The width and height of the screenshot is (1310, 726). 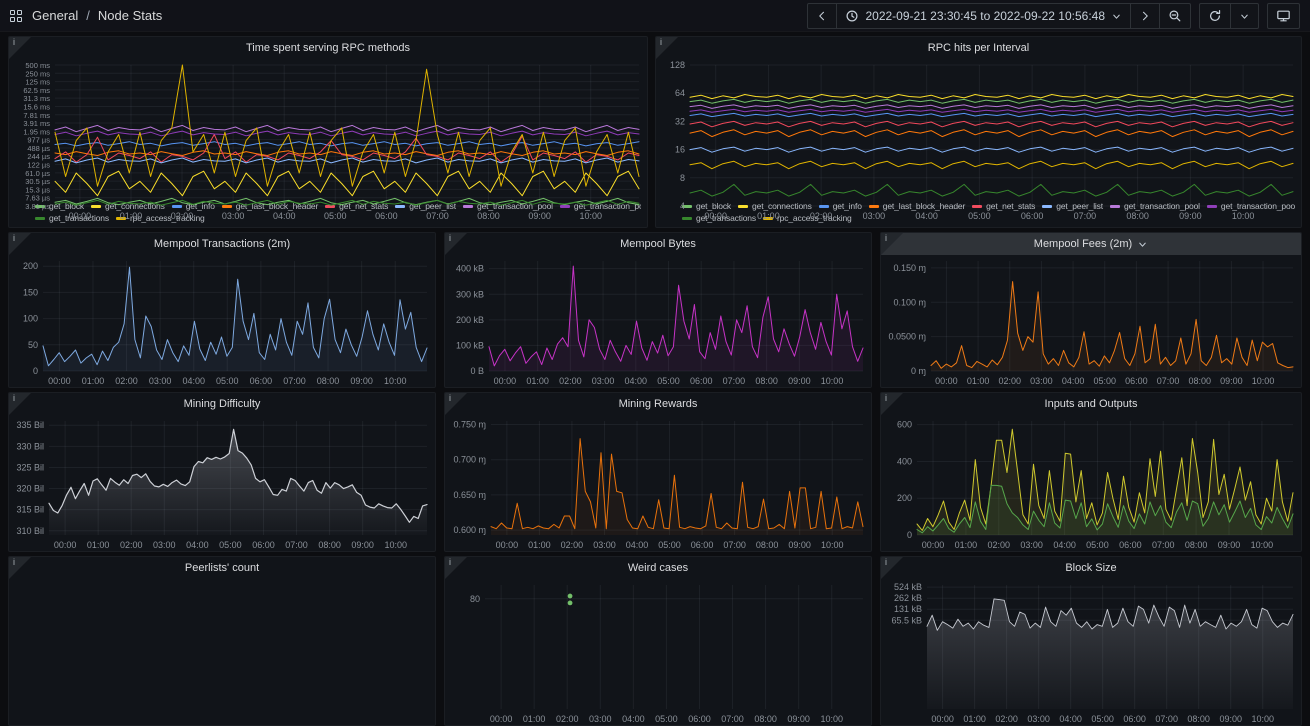 I want to click on zoom-out-button, so click(x=1174, y=16).